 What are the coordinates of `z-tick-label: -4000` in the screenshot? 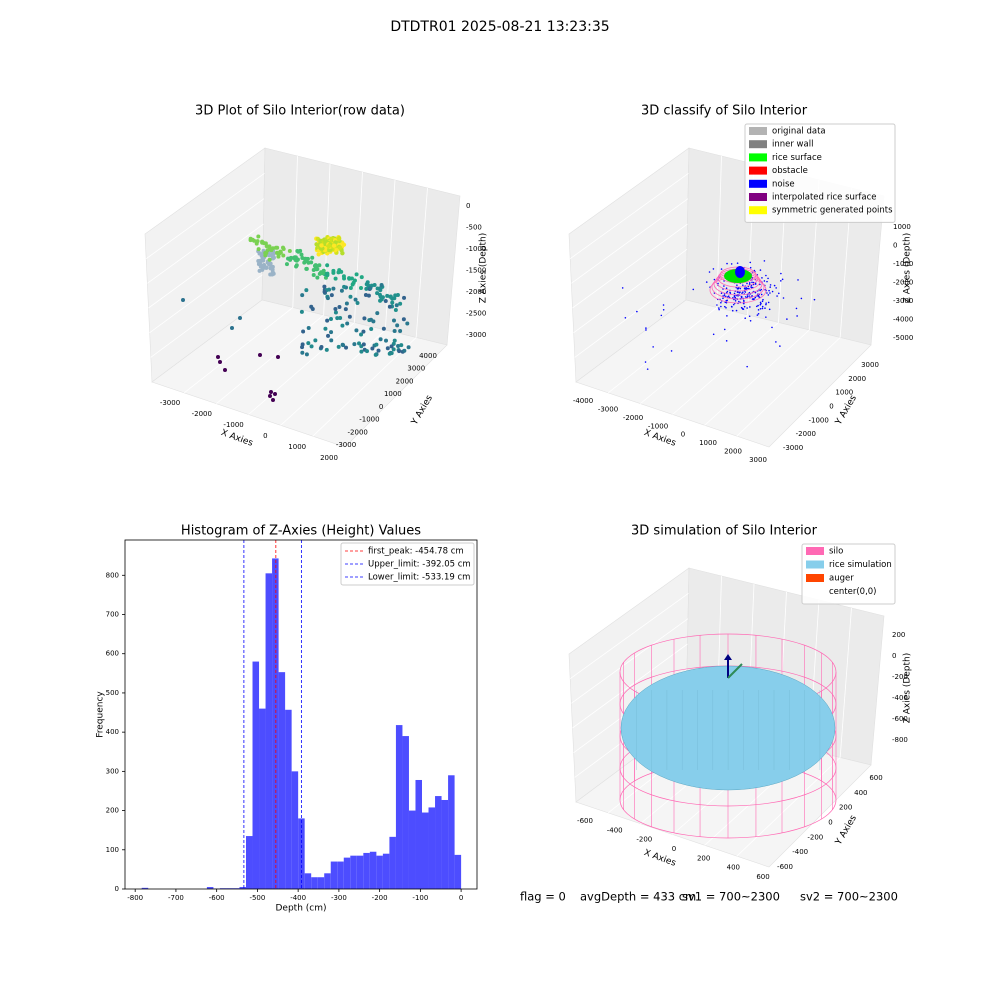 It's located at (903, 320).